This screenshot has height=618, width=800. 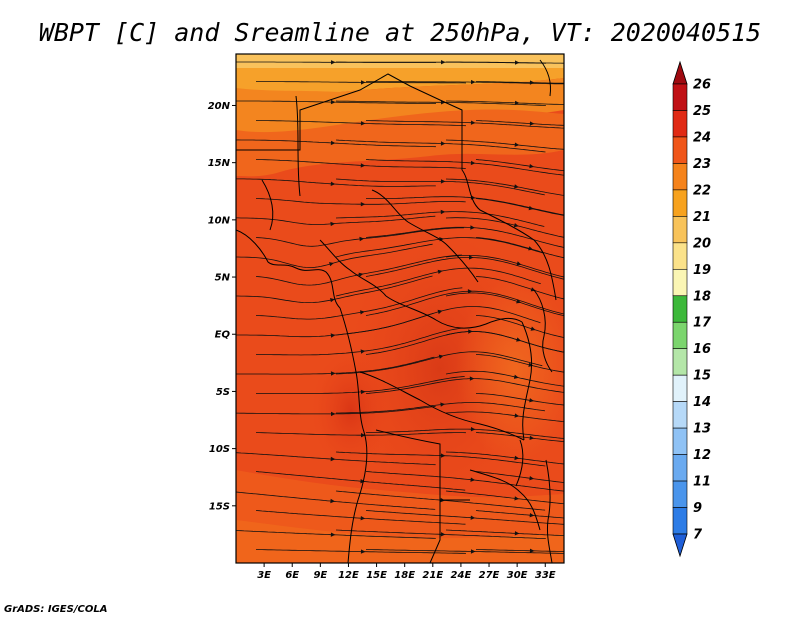 I want to click on colorbar-top-triangle, so click(x=680, y=72).